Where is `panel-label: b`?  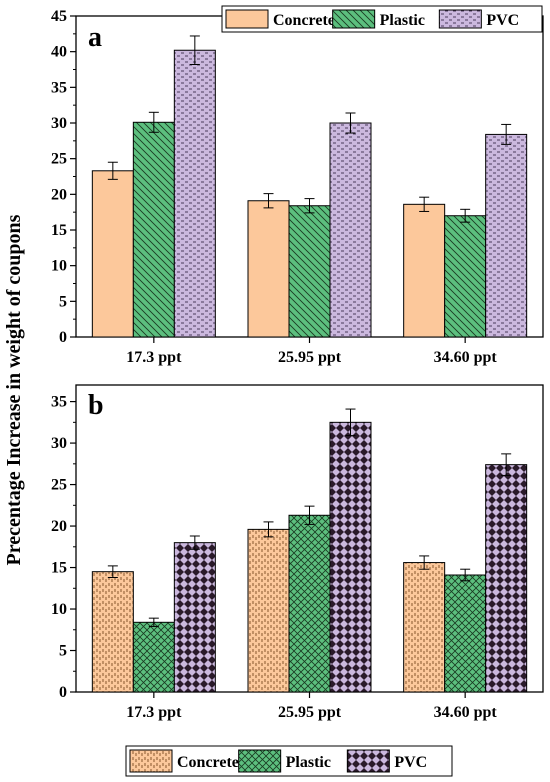
panel-label: b is located at coordinates (96, 405).